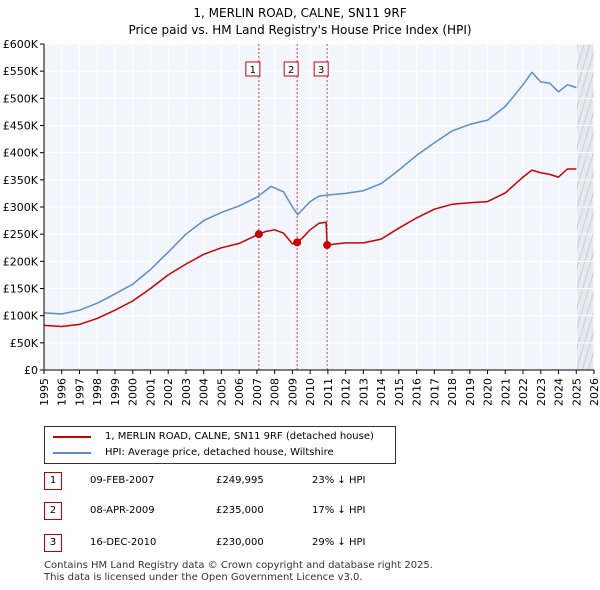 The height and width of the screenshot is (590, 600). What do you see at coordinates (21, 126) in the screenshot?
I see `y-tick-label: £450K` at bounding box center [21, 126].